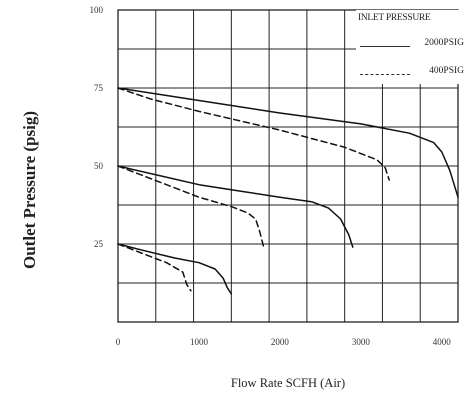 Image resolution: width=472 pixels, height=401 pixels. What do you see at coordinates (411, 70) in the screenshot?
I see `legend-entry-dashed: 400PSIG` at bounding box center [411, 70].